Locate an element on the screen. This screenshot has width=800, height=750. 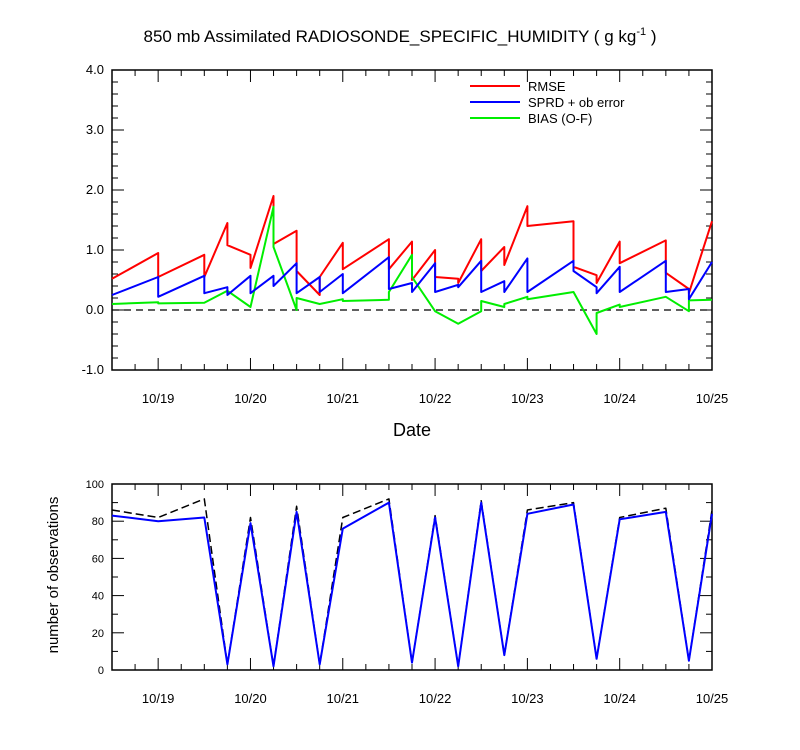
y-tick-label: 80 is located at coordinates (98, 522).